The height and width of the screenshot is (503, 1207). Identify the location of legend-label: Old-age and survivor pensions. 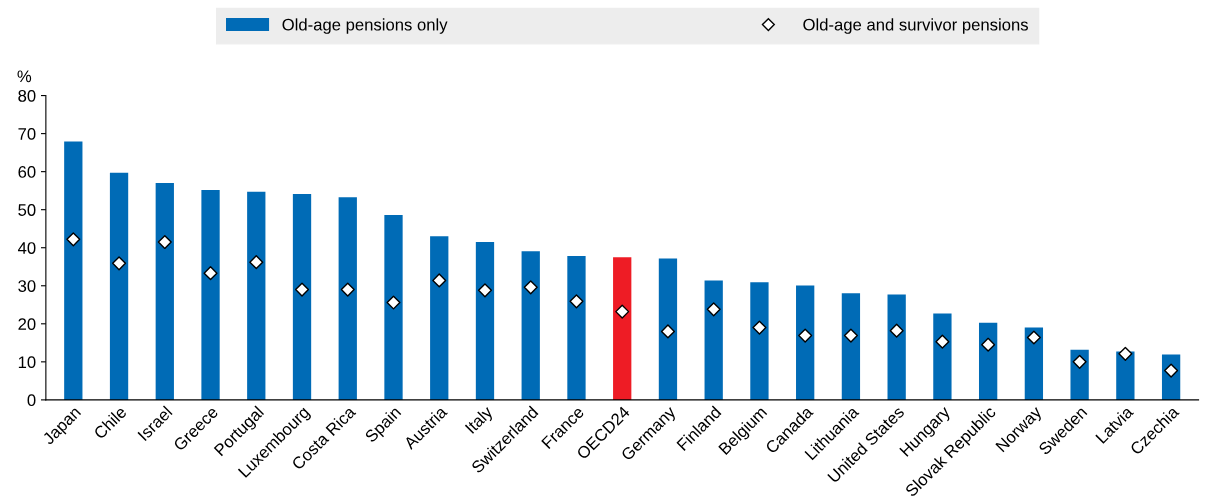
(915, 26).